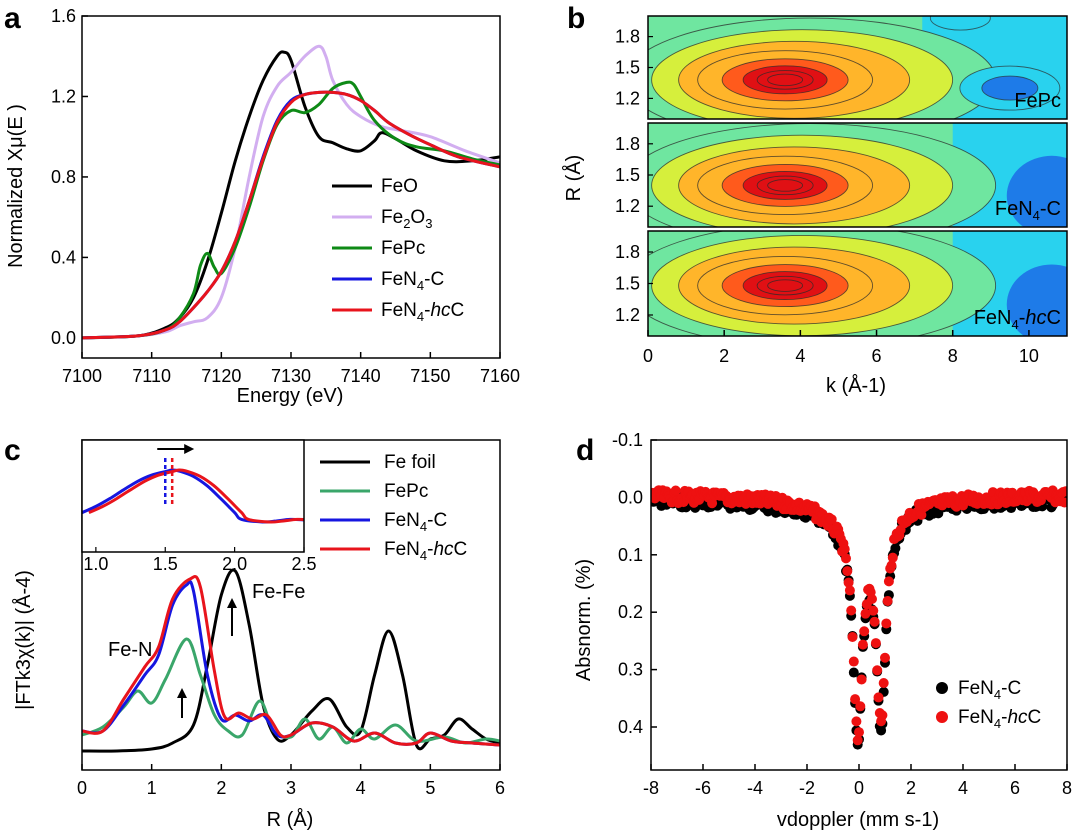 Image resolution: width=1080 pixels, height=836 pixels. I want to click on panel-c-label: c, so click(12, 450).